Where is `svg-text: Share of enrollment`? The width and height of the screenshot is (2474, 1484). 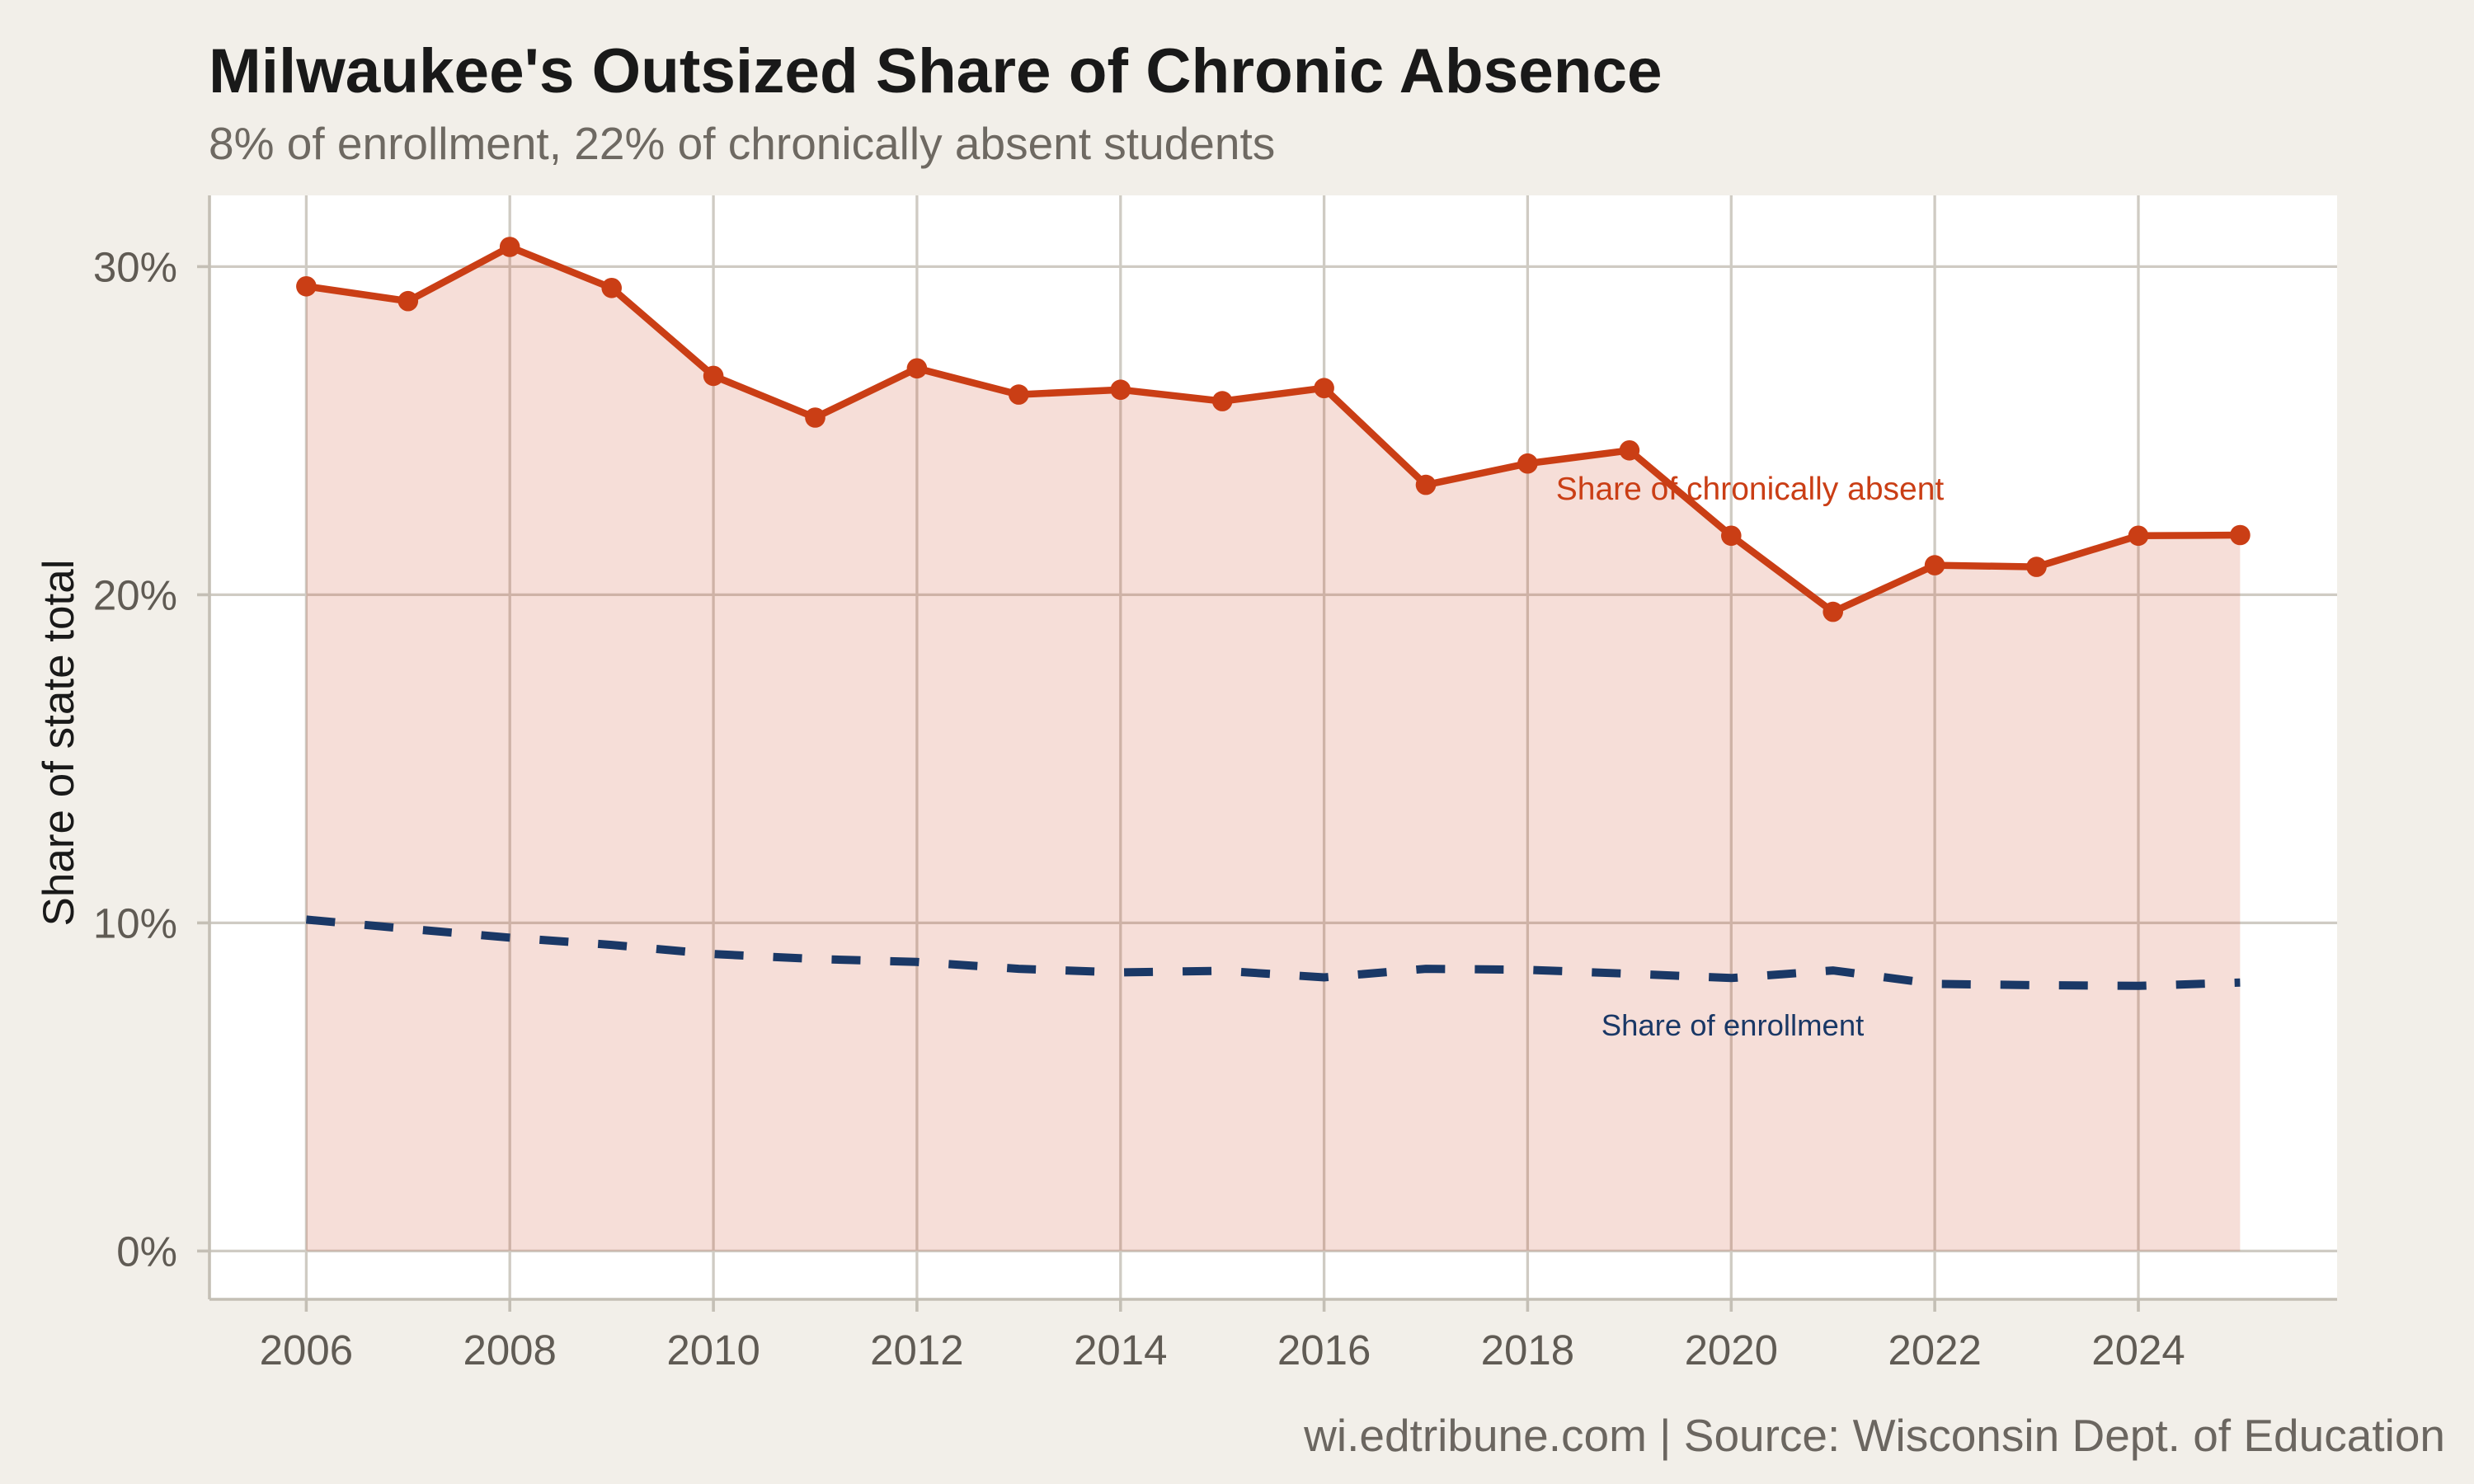
svg-text: Share of enrollment is located at coordinates (1733, 1025).